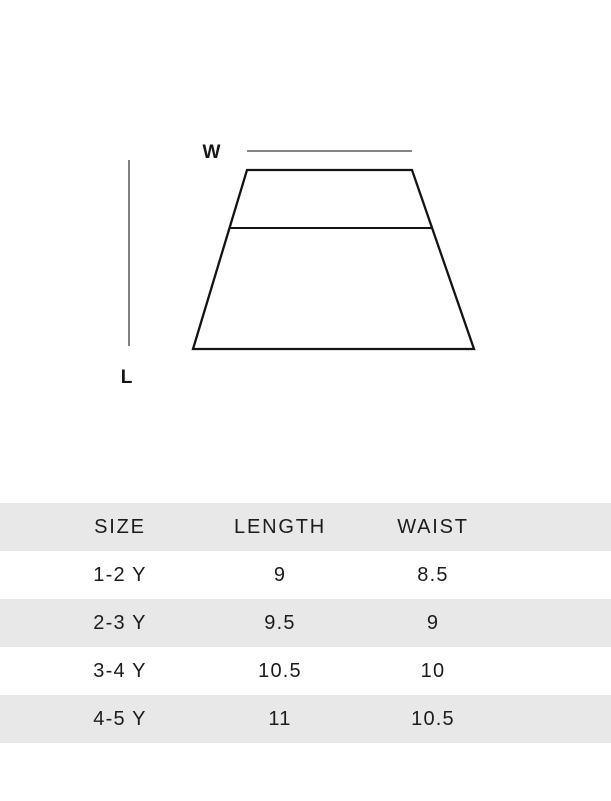 This screenshot has height=801, width=611. Describe the element at coordinates (280, 670) in the screenshot. I see `length-cell: 10.5` at that location.